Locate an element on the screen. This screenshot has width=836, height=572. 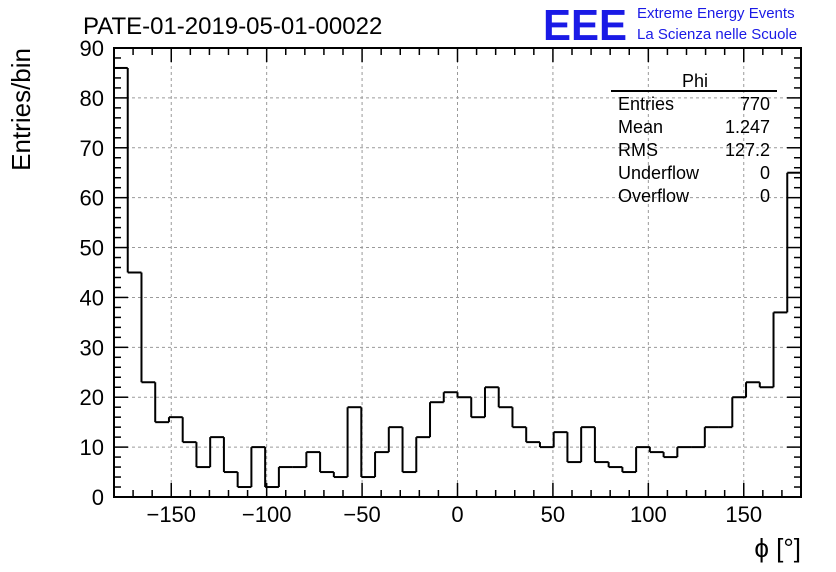
y-tick-label: 10 is located at coordinates (92, 447).